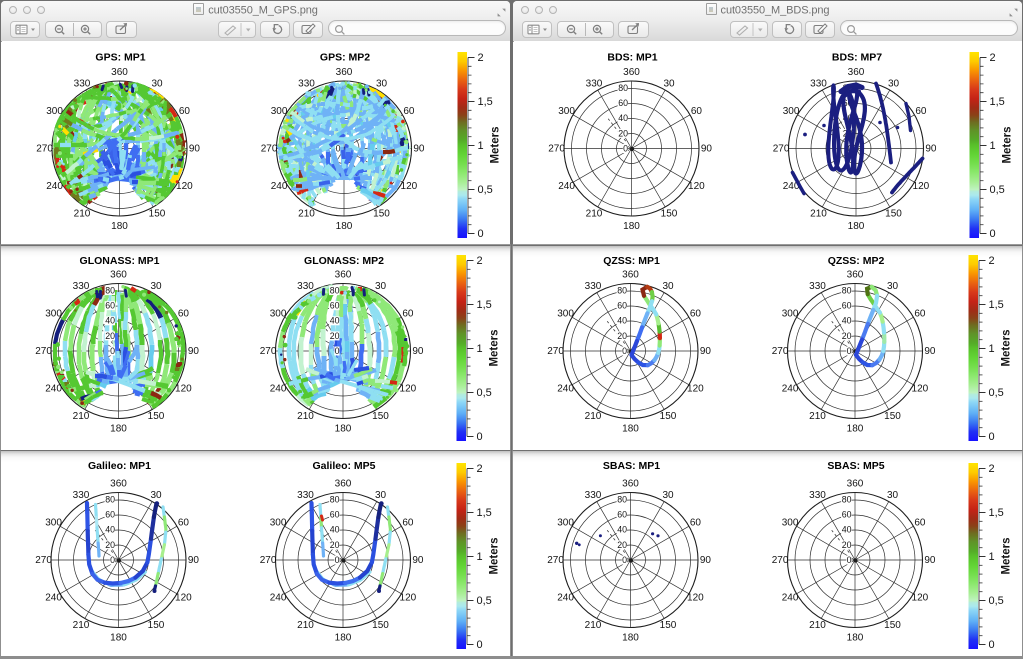  I want to click on svg-text: GLONASS: MP2, so click(344, 261).